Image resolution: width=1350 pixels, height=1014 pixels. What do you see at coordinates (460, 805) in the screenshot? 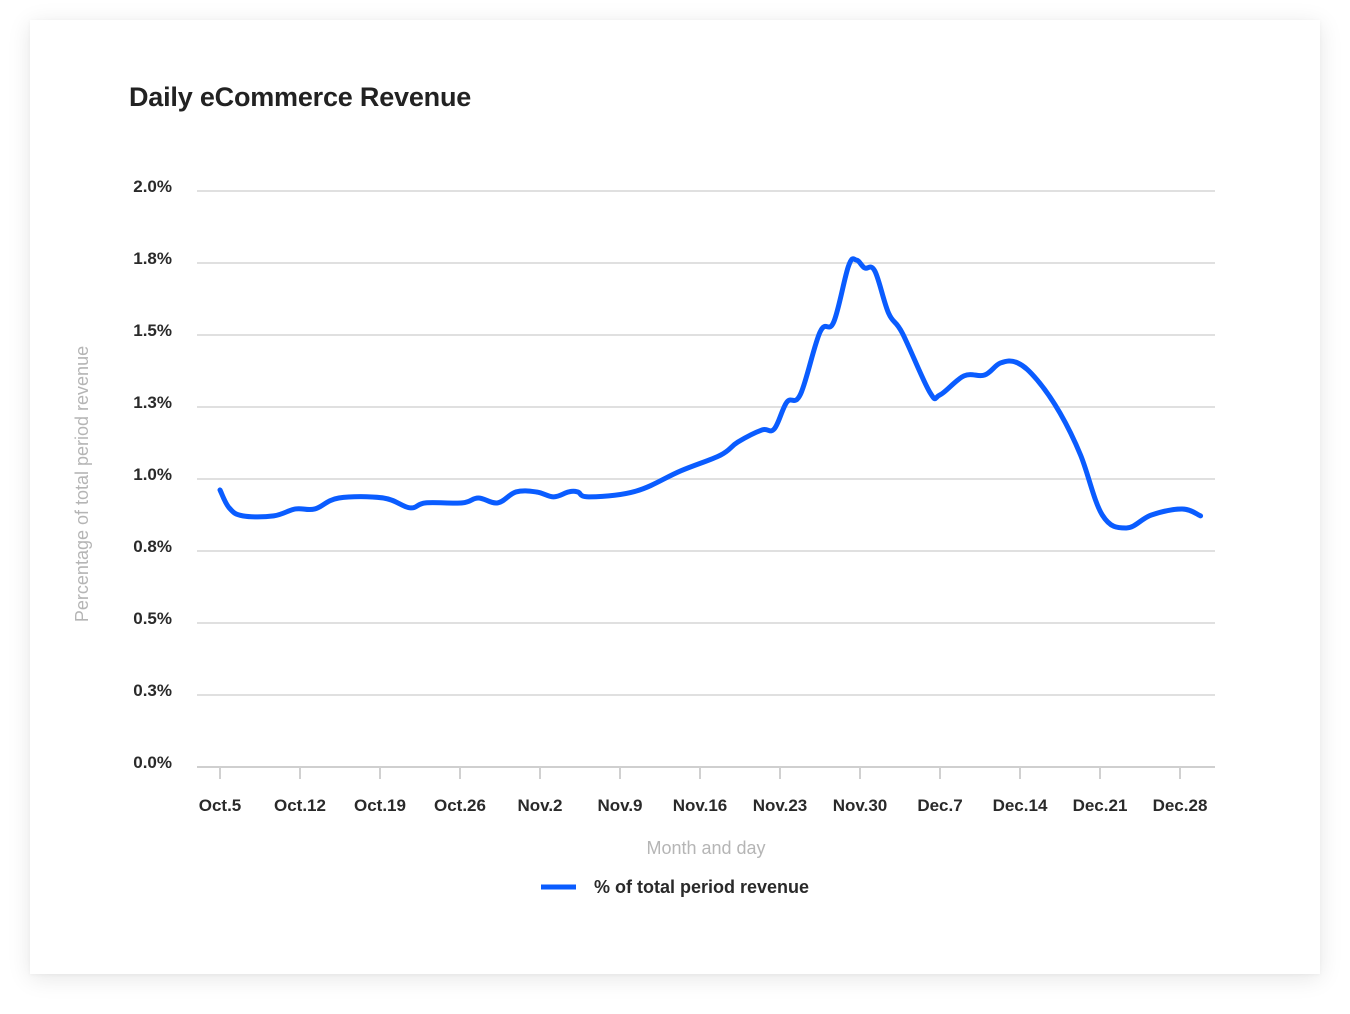
I see `x-tick-label: Oct.26` at bounding box center [460, 805].